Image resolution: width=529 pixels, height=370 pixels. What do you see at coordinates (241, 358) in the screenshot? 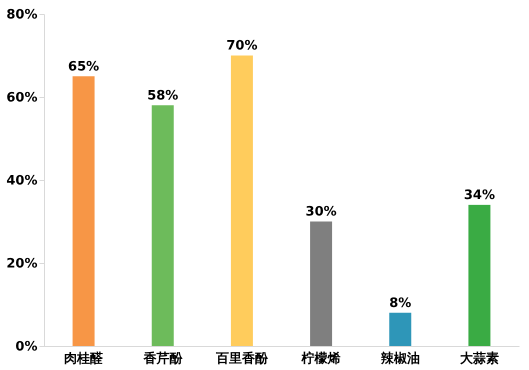
I see `x-tick-label: 百里香酚` at bounding box center [241, 358].